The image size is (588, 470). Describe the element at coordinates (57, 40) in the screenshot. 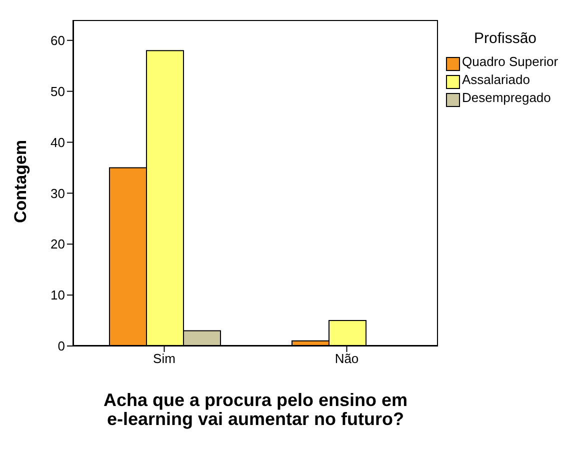

I see `y-tick-label: 60` at that location.